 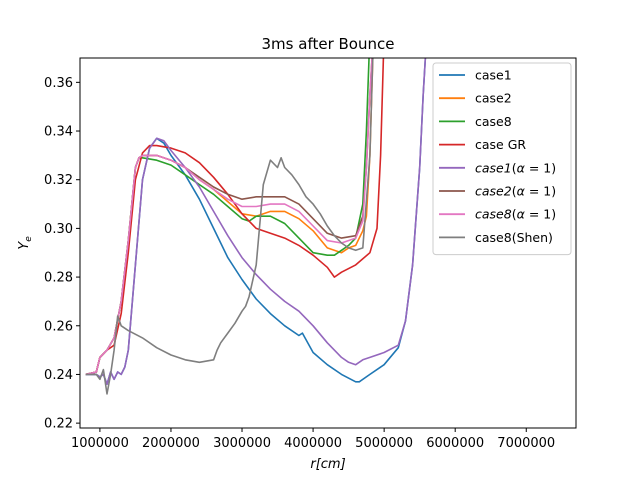 What do you see at coordinates (25, 243) in the screenshot?
I see `y-axis-label: Ye` at bounding box center [25, 243].